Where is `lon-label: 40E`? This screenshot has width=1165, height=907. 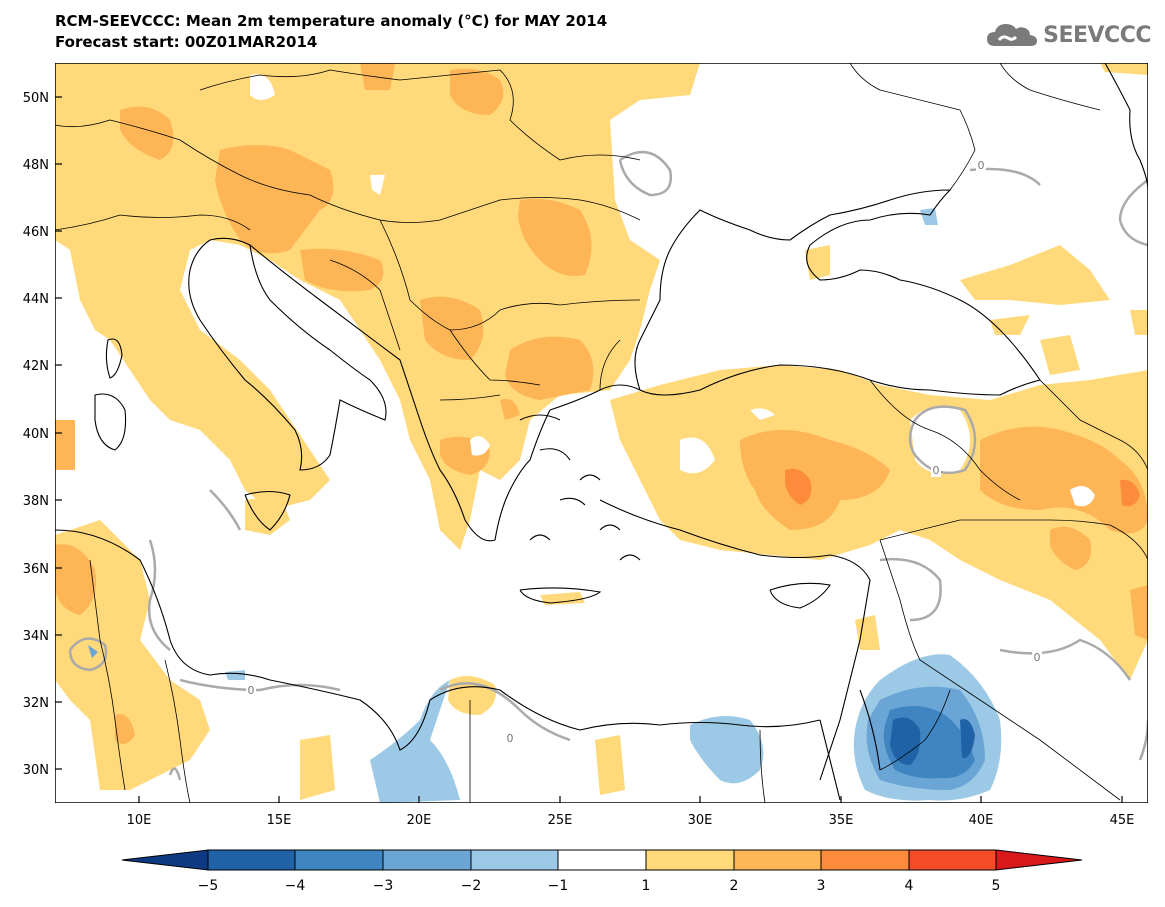
lon-label: 40E is located at coordinates (981, 820).